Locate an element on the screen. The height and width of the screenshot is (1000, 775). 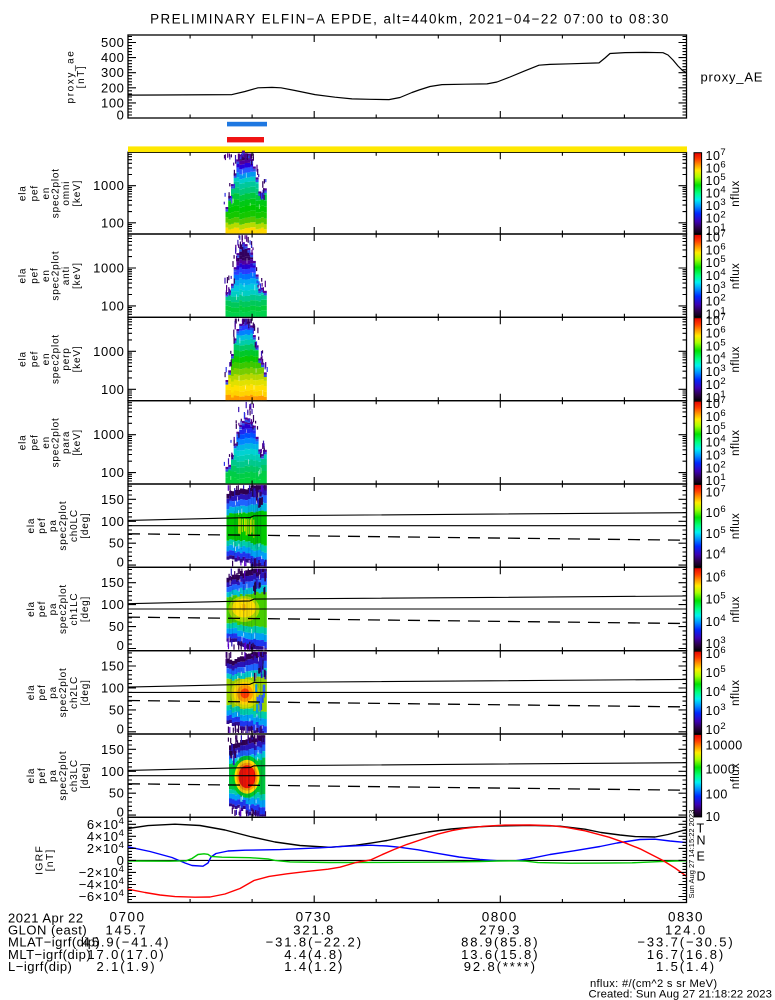
svg-text: D is located at coordinates (701, 877).